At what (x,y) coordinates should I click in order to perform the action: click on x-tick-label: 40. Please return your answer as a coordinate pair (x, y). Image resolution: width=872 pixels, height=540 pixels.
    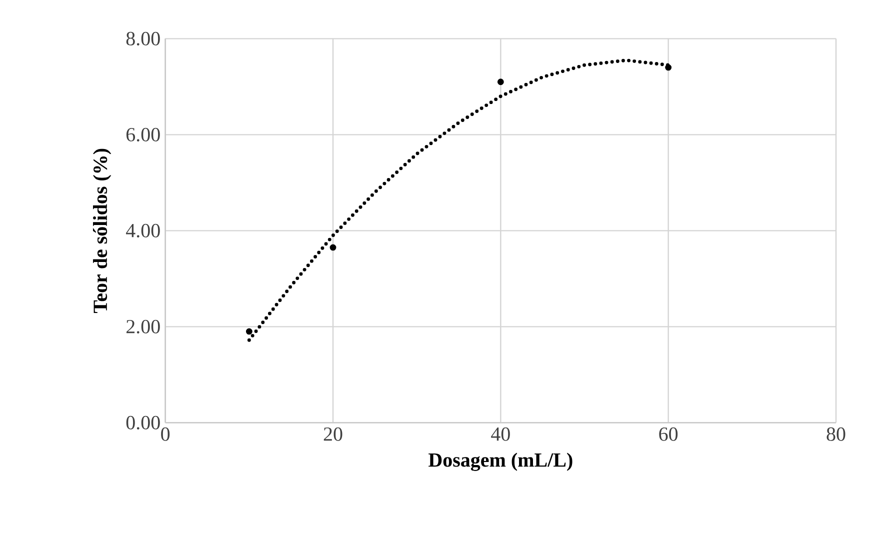
    Looking at the image, I should click on (500, 434).